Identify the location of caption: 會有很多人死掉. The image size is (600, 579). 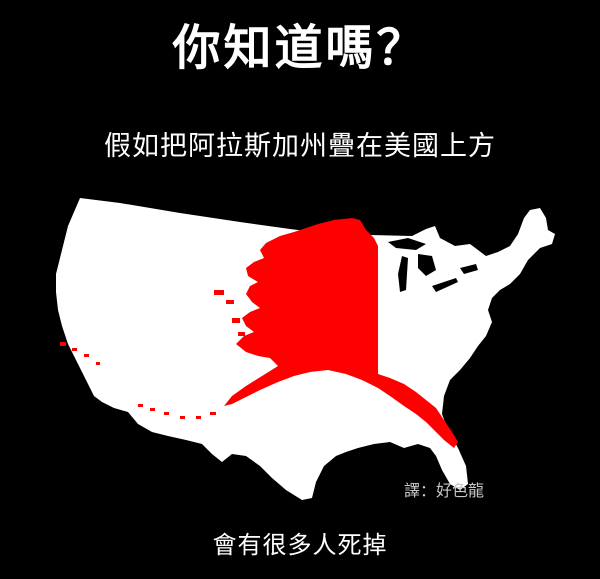
(300, 545).